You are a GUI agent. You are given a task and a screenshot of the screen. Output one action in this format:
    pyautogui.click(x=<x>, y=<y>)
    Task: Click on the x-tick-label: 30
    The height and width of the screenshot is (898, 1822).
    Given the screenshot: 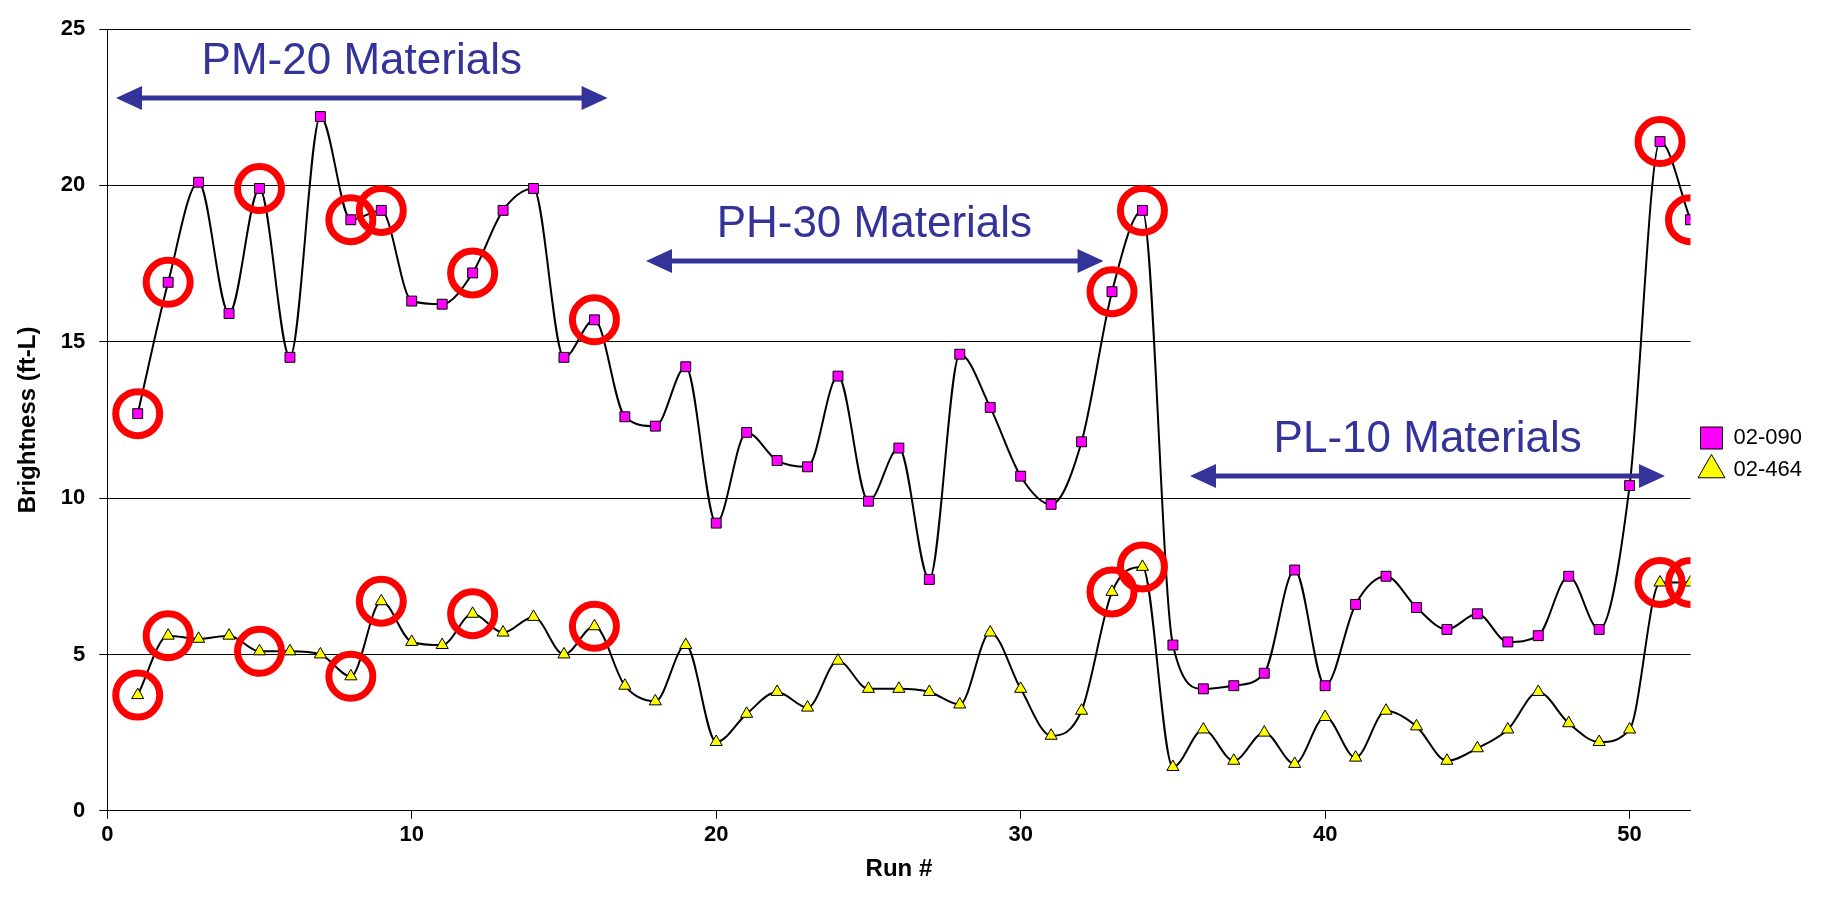 What is the action you would take?
    pyautogui.click(x=1020, y=834)
    